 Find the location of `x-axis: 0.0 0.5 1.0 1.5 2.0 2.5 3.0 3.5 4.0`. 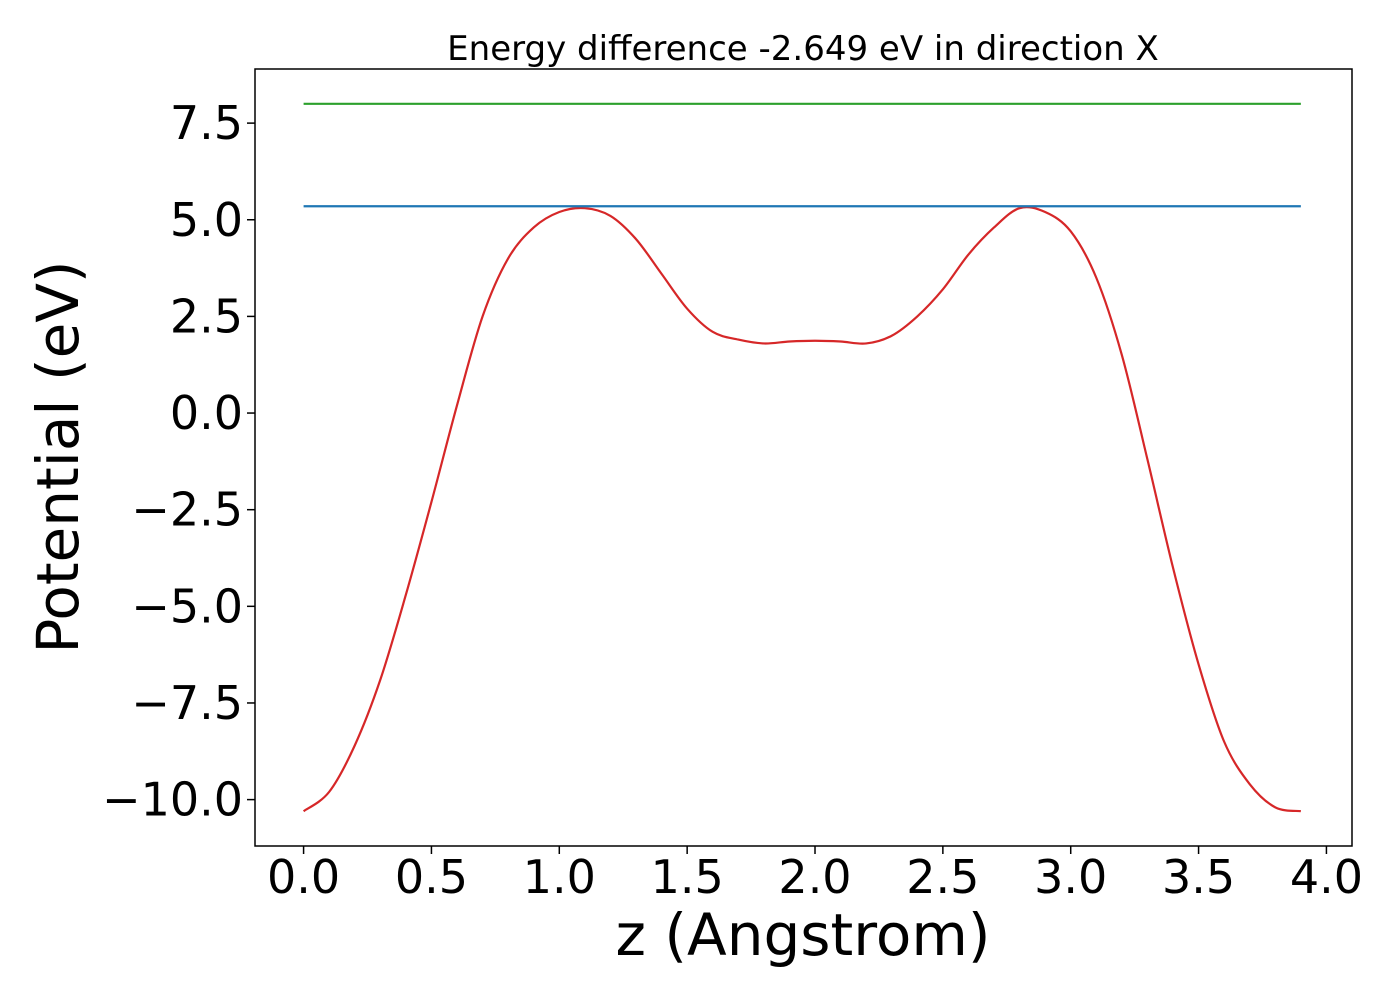

x-axis: 0.0 0.5 1.0 1.5 2.0 2.5 3.0 3.5 4.0 is located at coordinates (815, 875).